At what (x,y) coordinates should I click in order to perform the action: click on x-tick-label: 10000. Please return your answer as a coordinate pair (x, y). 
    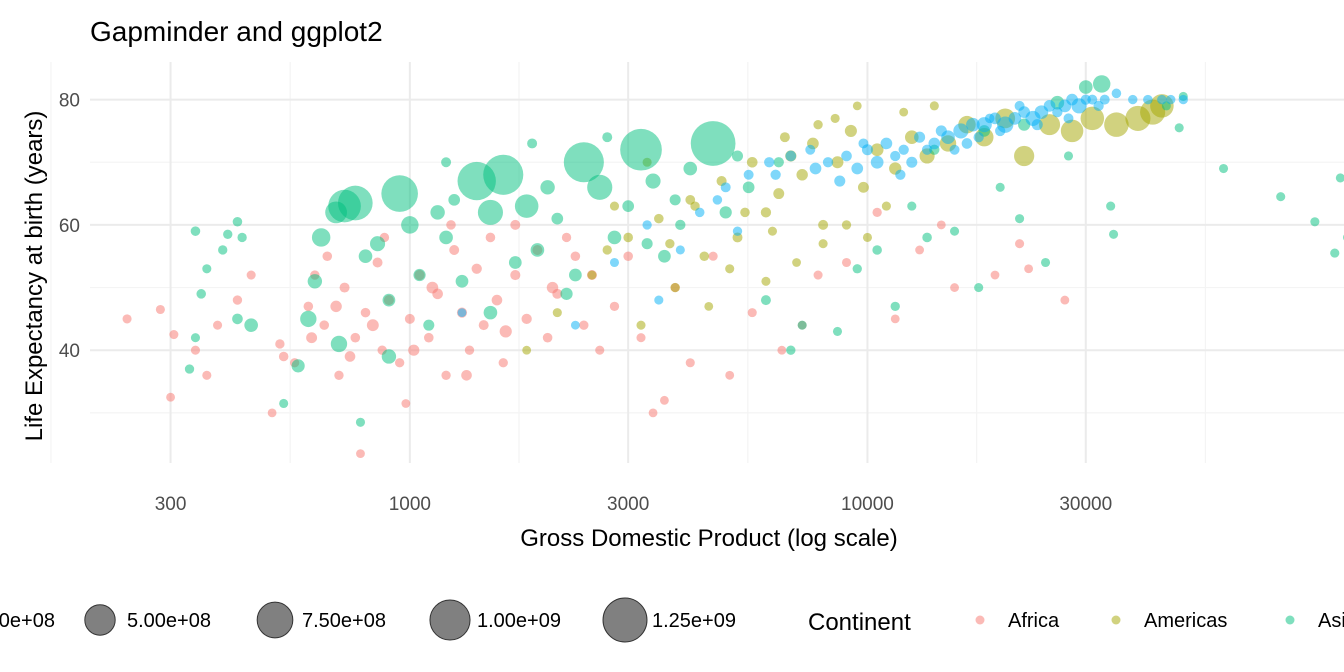
    Looking at the image, I should click on (867, 504).